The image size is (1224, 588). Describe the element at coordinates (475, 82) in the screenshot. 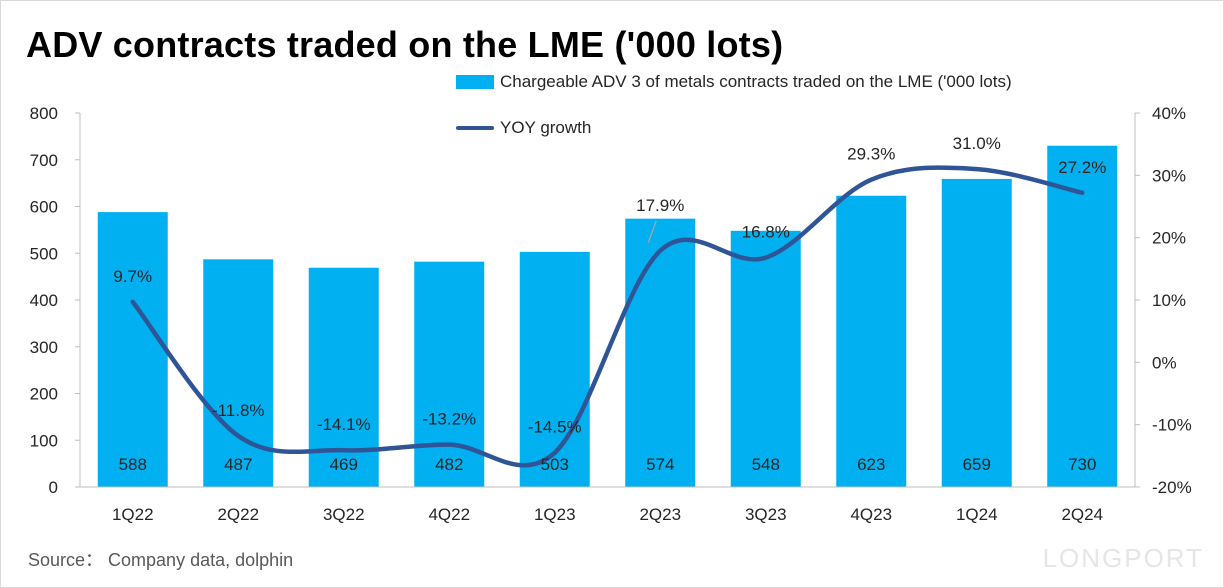

I see `legend-bar-swatch` at that location.